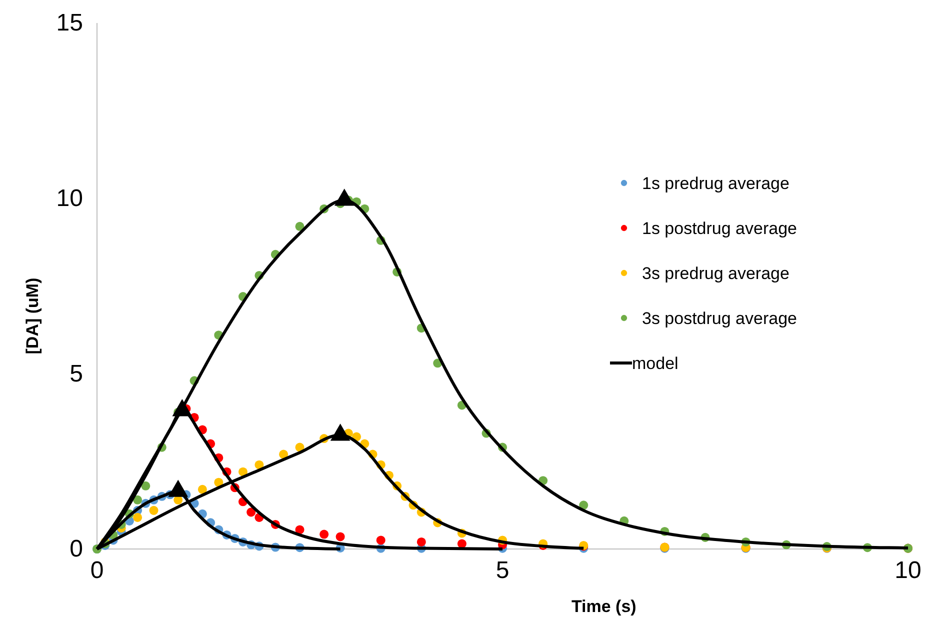  I want to click on y-axis-title: [DA] (uM), so click(32, 316).